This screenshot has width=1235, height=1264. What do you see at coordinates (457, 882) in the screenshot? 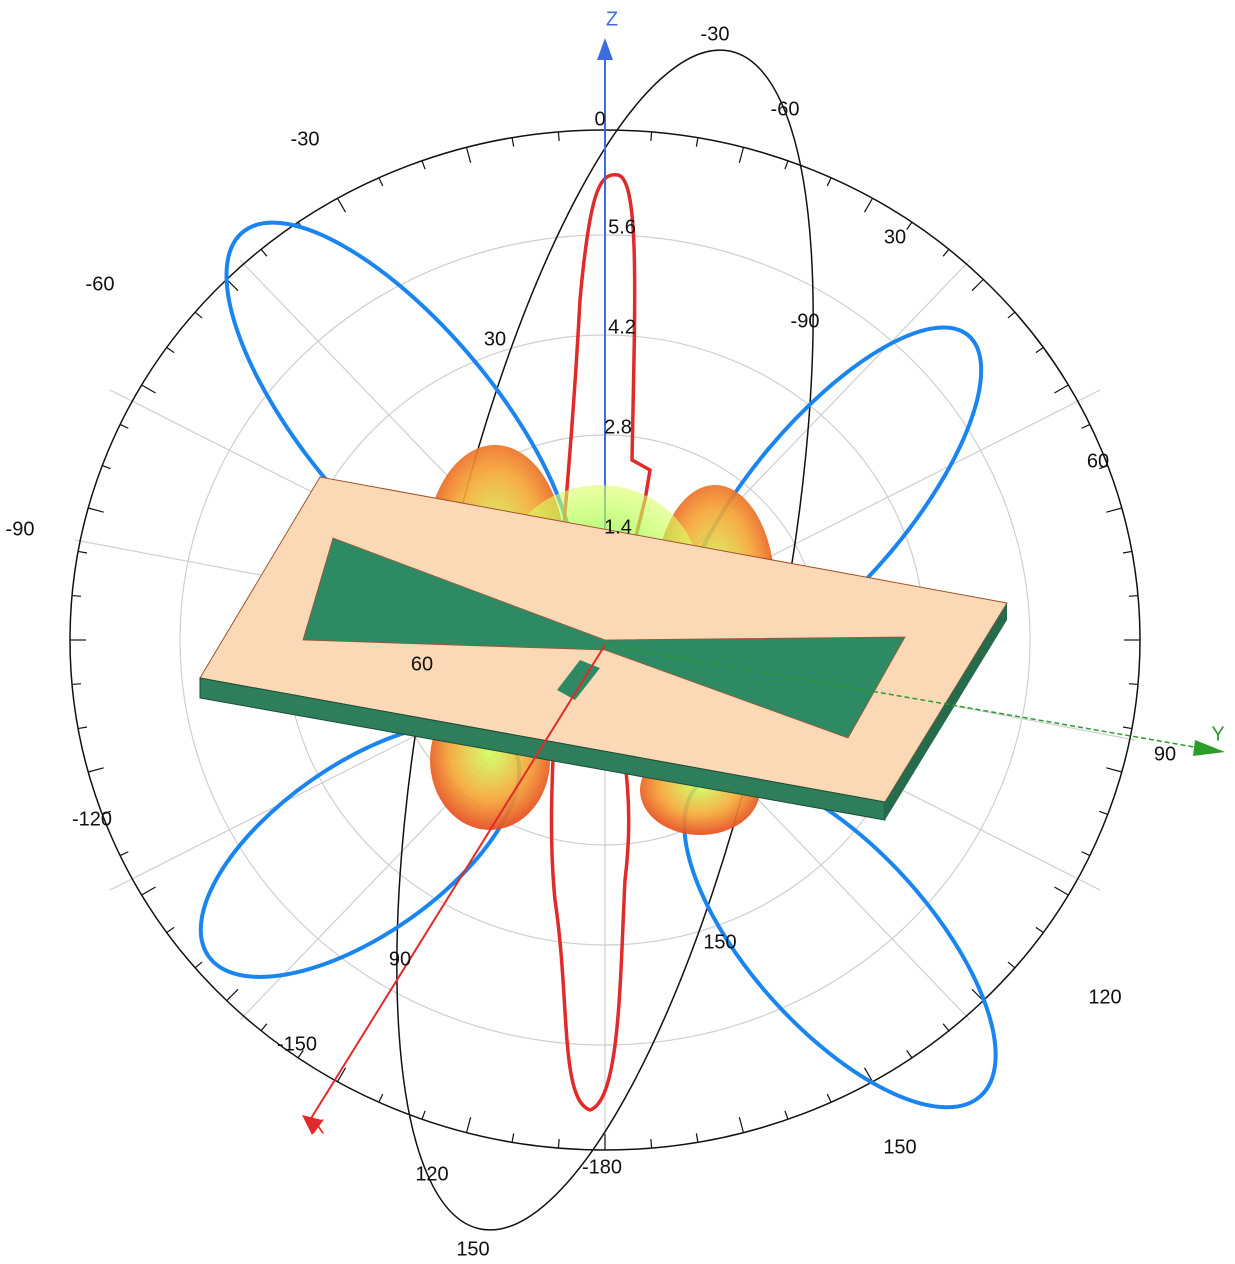
I see `x-axis` at bounding box center [457, 882].